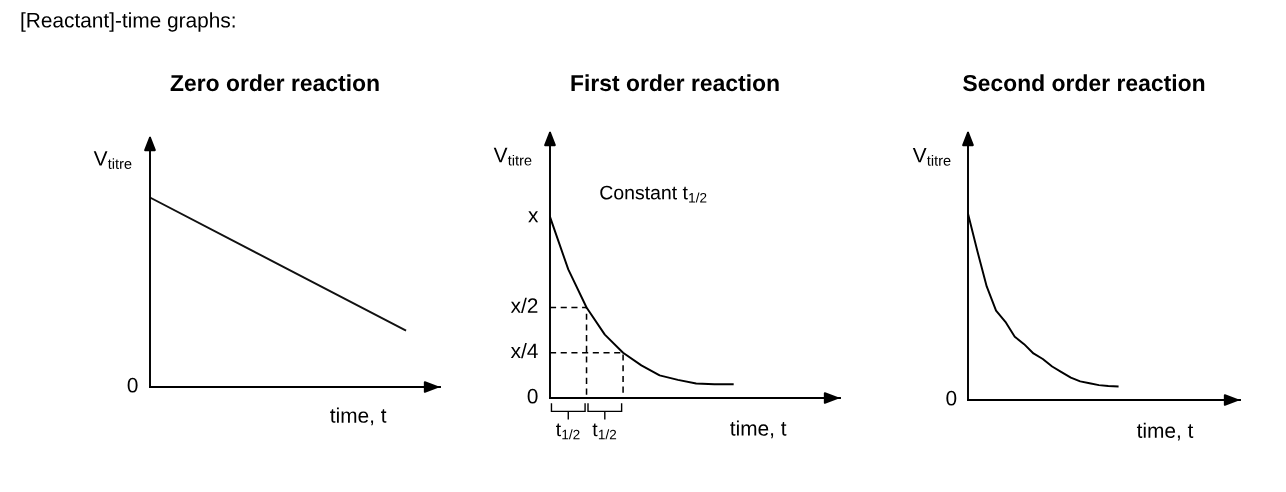 The image size is (1286, 492). What do you see at coordinates (524, 351) in the screenshot?
I see `ref-line-label: x/4` at bounding box center [524, 351].